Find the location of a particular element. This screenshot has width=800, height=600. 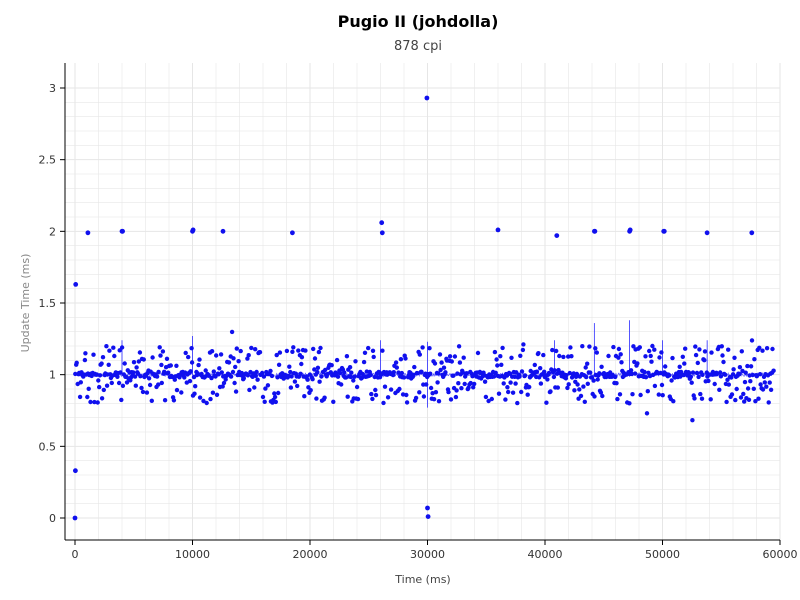

y-tick-label: 1.5 is located at coordinates (48, 303).